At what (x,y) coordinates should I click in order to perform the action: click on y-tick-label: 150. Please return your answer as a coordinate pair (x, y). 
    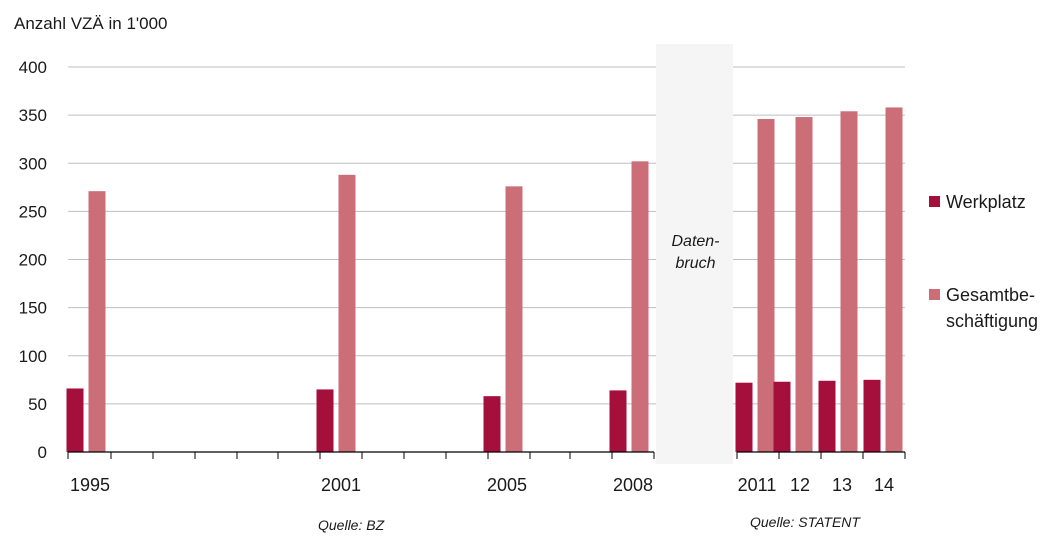
    Looking at the image, I should click on (33, 308).